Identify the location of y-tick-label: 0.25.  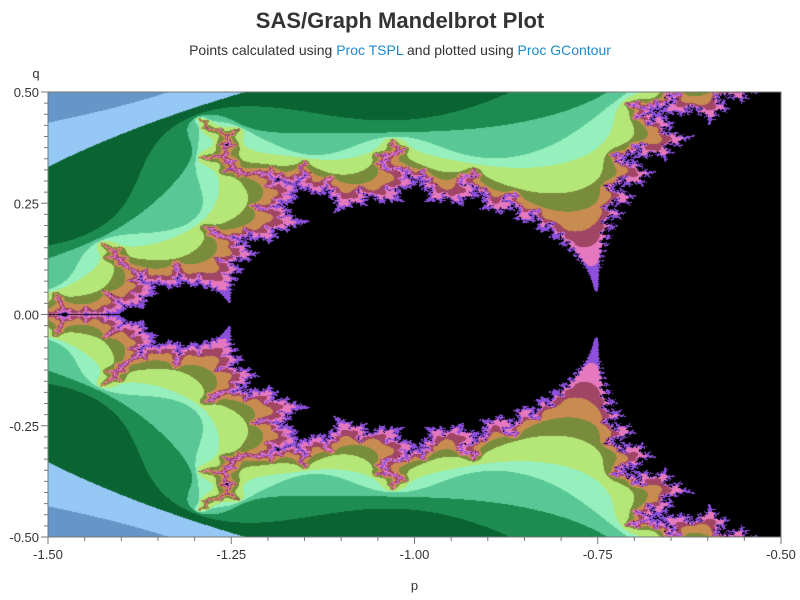
(26, 203).